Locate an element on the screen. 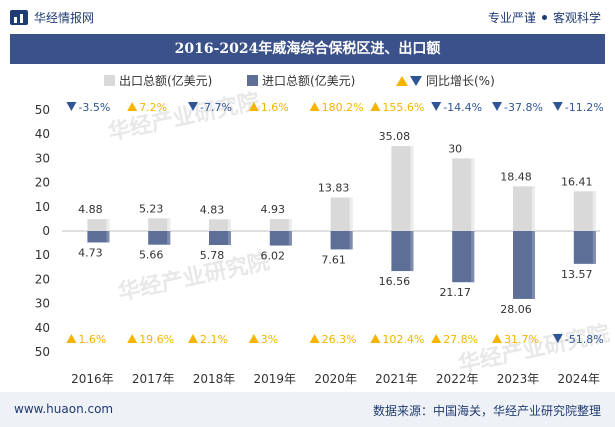 The width and height of the screenshot is (615, 427). growth-label: 7.2% is located at coordinates (153, 107).